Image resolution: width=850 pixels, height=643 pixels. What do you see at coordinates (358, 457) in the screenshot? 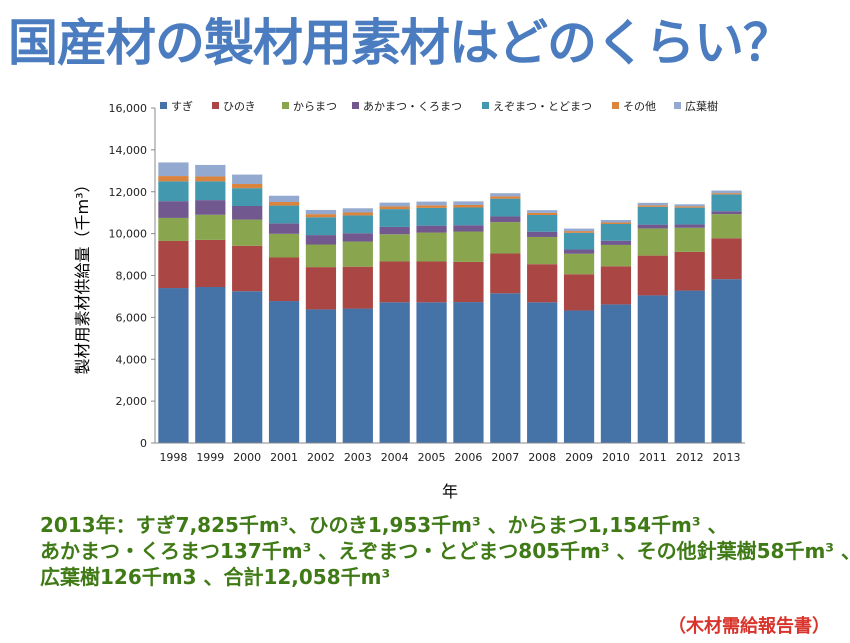
I see `x-tick-label: 2003` at bounding box center [358, 457].